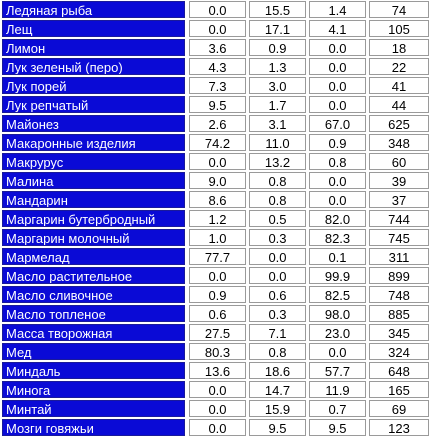  Describe the element at coordinates (93, 294) in the screenshot. I see `food-name-cell: Масло сливочное` at that location.